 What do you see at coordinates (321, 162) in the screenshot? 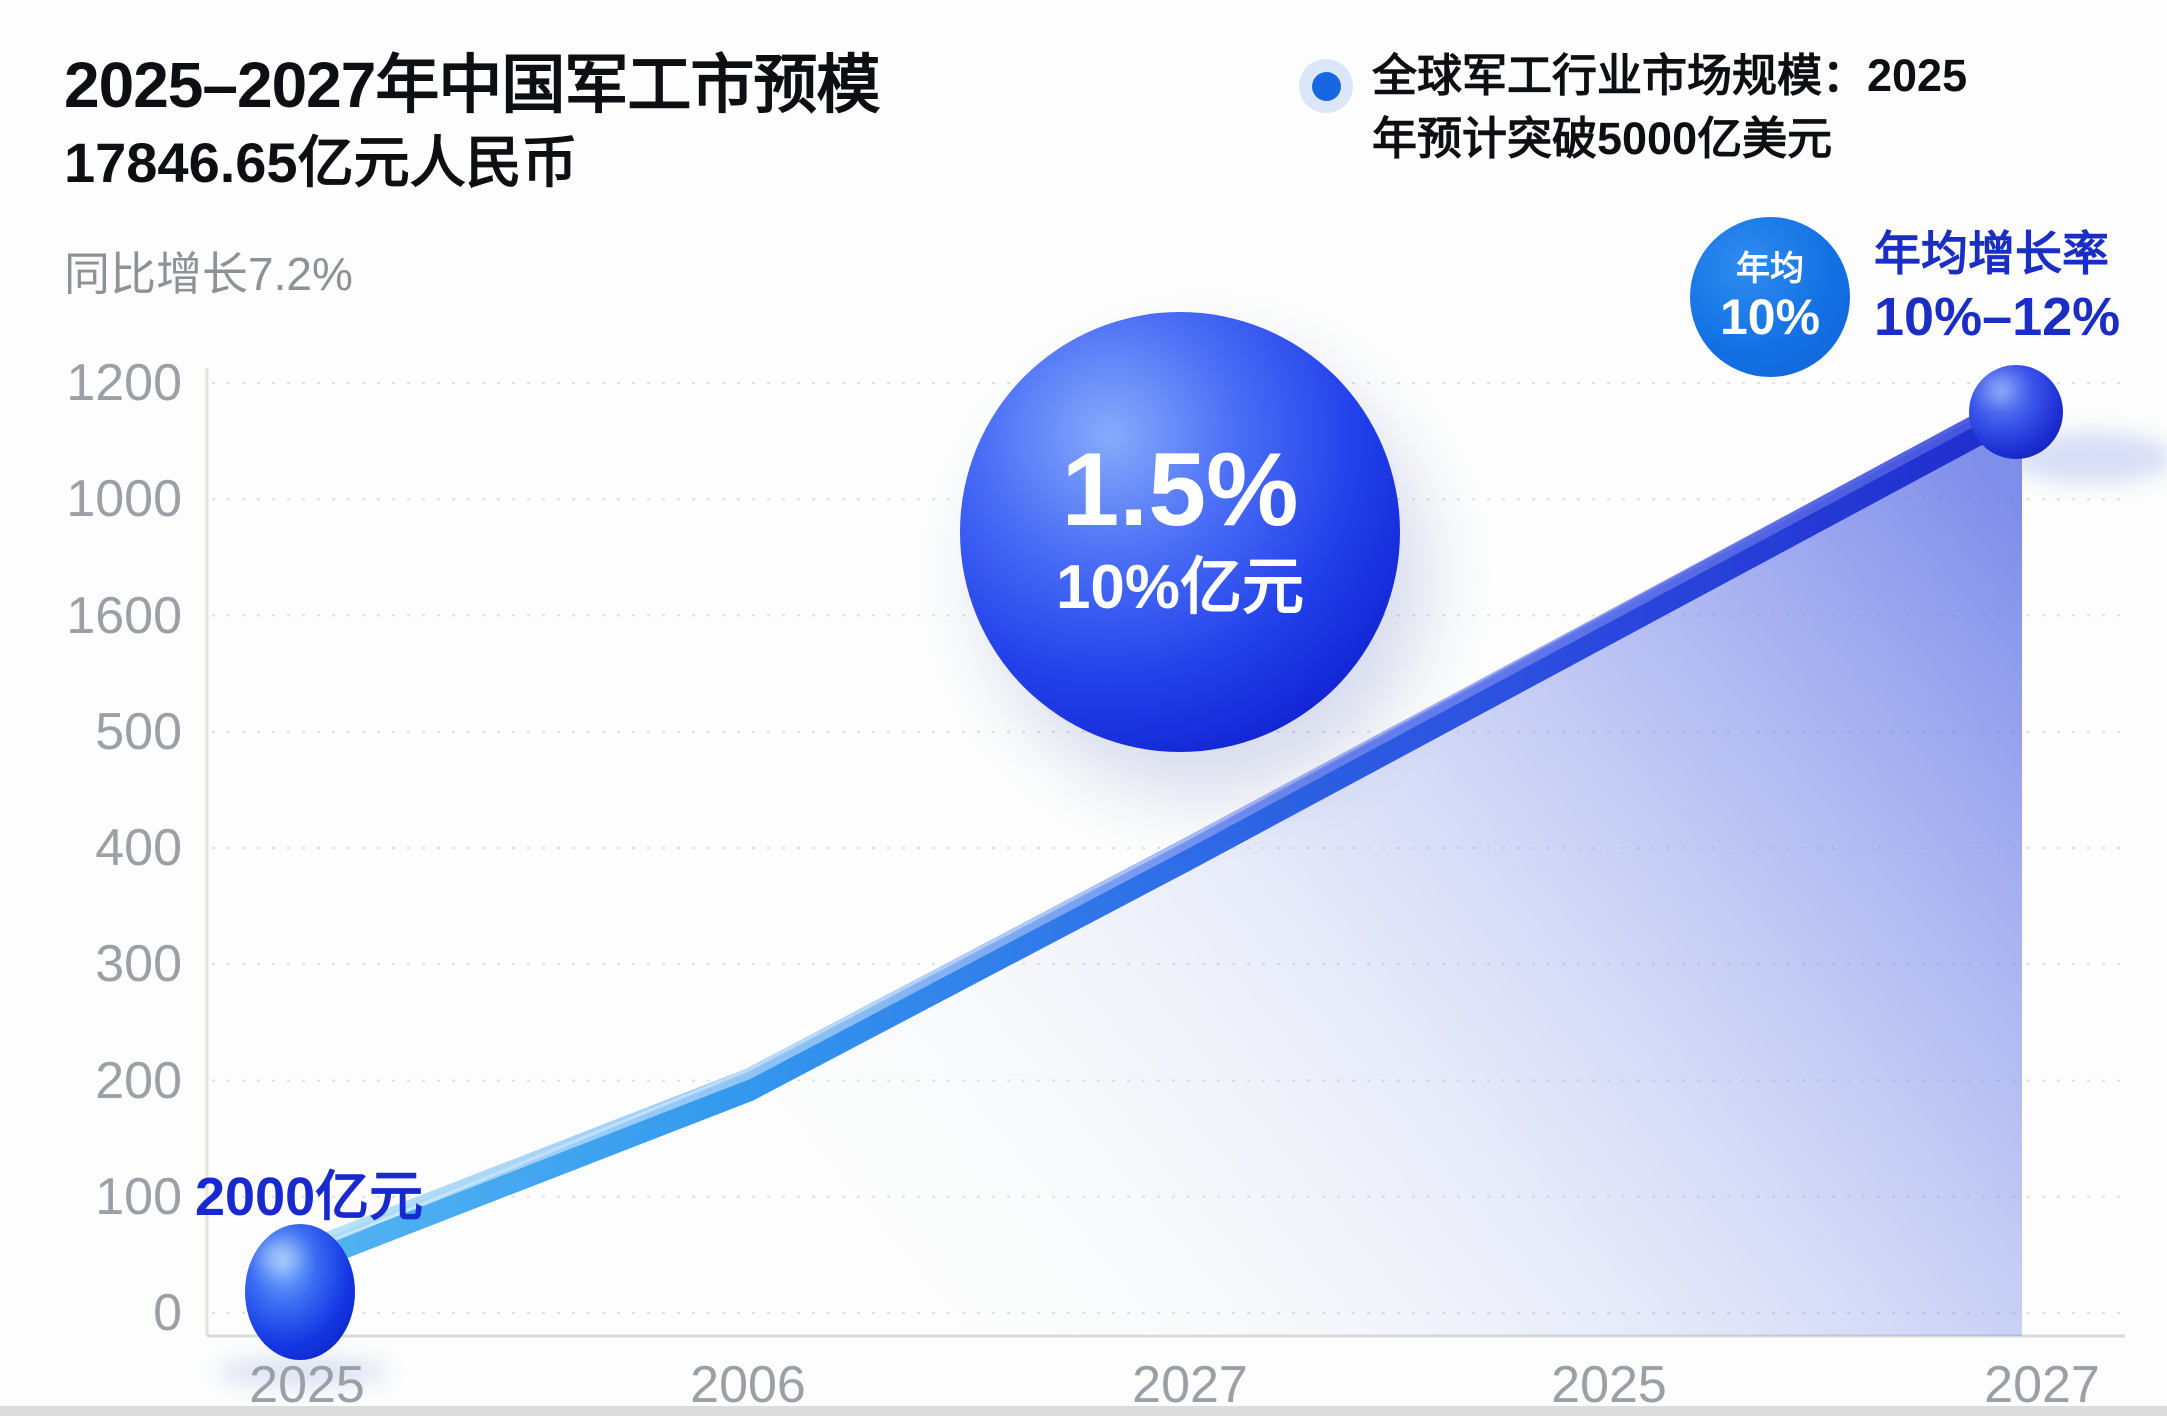
I see `page-title-line2: 17846.65亿元人民币` at bounding box center [321, 162].